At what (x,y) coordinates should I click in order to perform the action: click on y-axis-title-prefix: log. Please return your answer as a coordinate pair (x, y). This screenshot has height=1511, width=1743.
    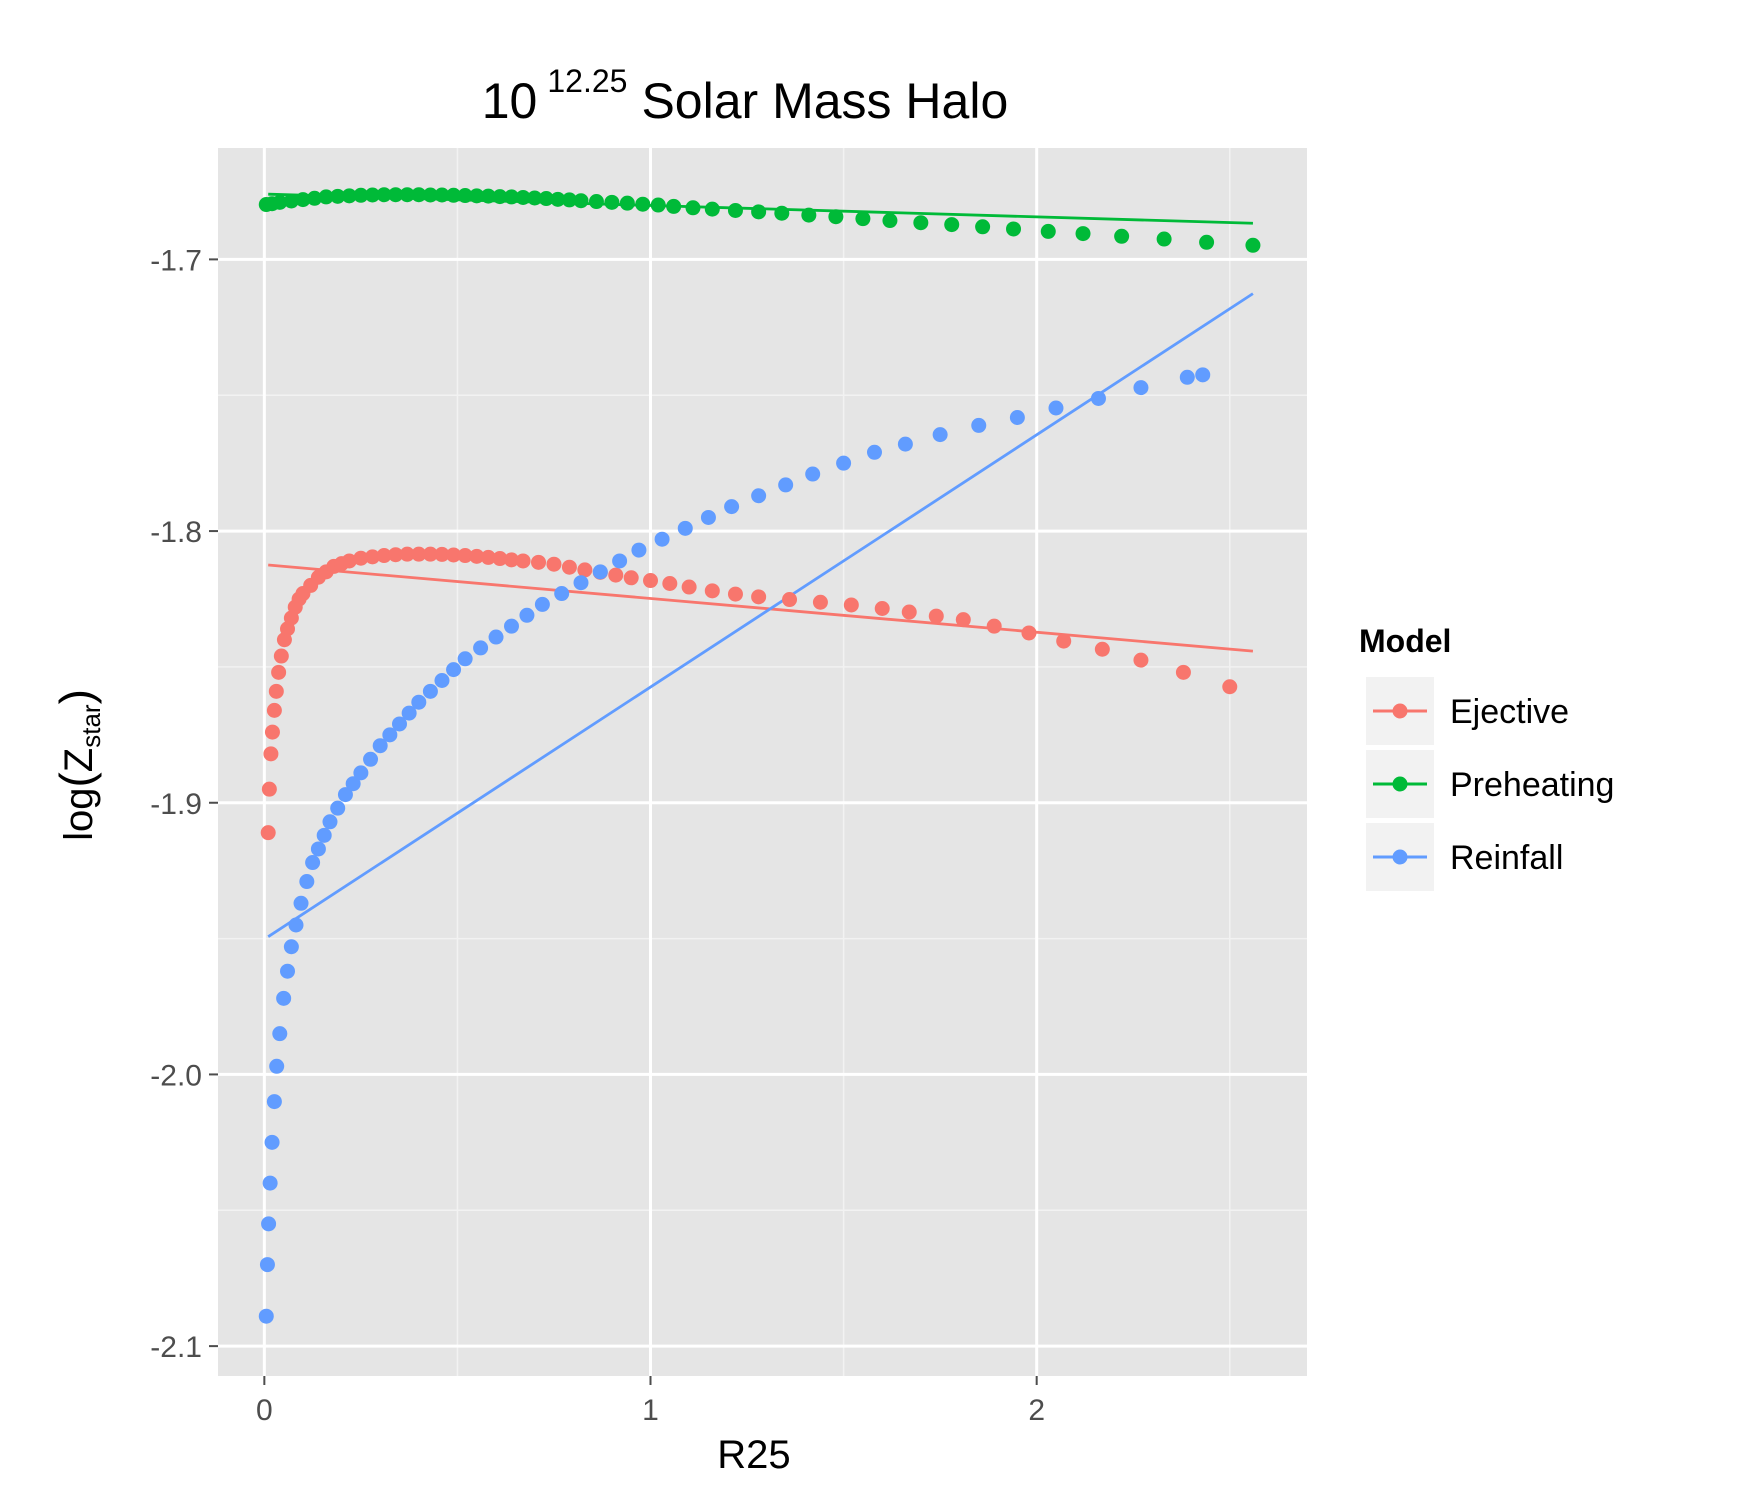
    Looking at the image, I should click on (79, 814).